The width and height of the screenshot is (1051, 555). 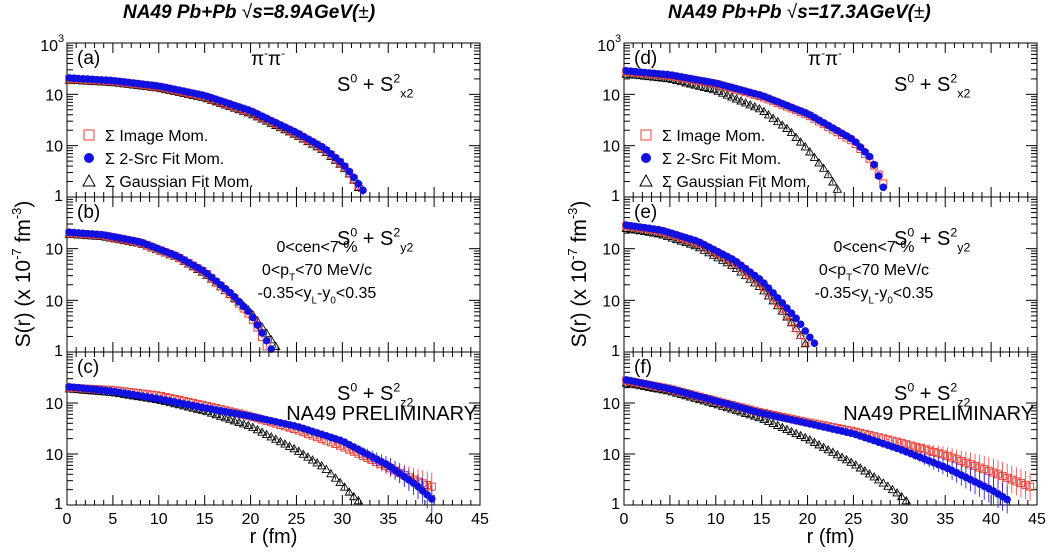 What do you see at coordinates (61, 39) in the screenshot?
I see `y-tick-label-exp: 3` at bounding box center [61, 39].